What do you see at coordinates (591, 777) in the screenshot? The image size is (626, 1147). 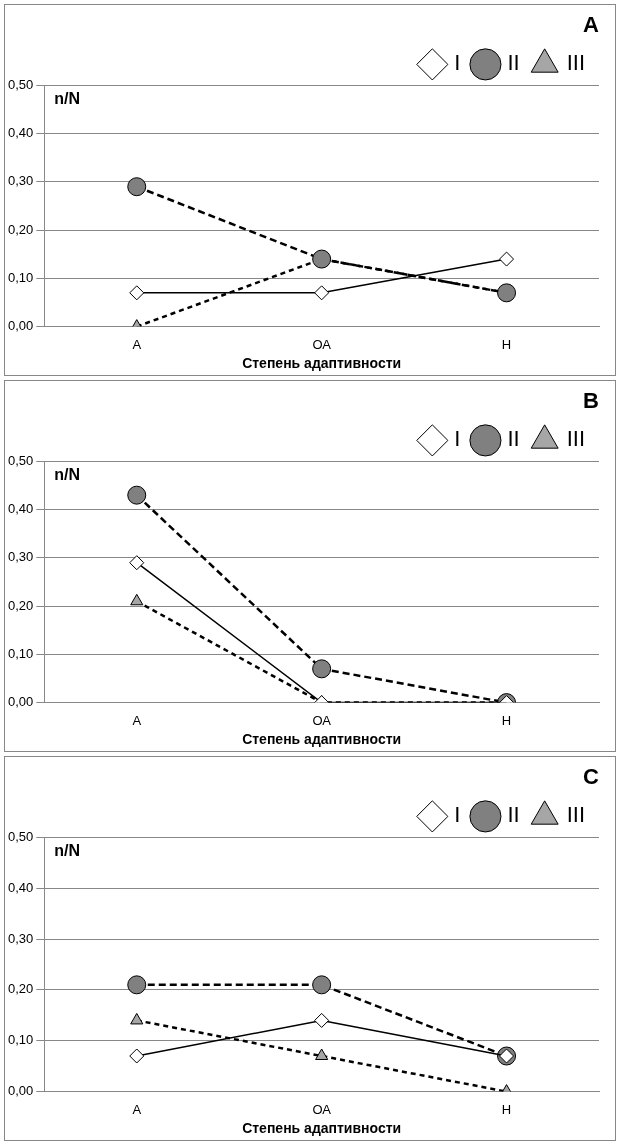 I see `chart-title: C` at bounding box center [591, 777].